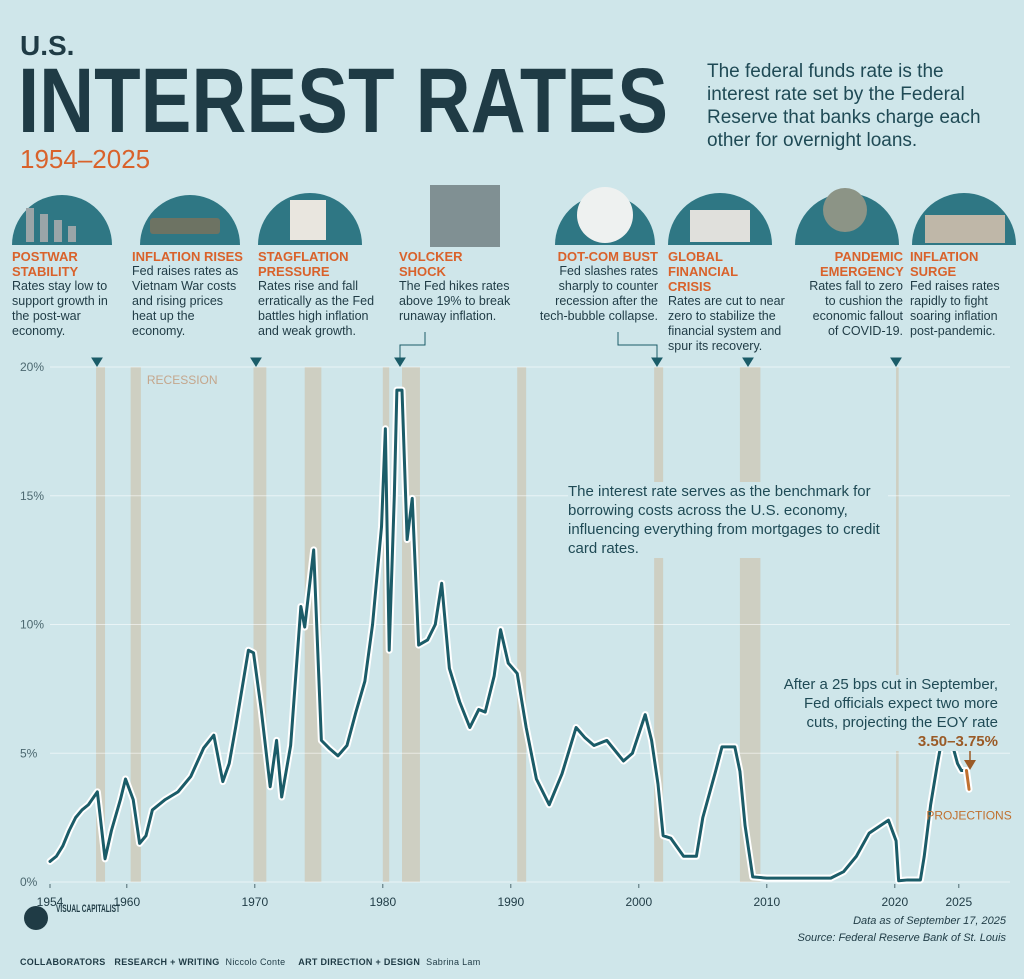 This screenshot has height=979, width=1024. Describe the element at coordinates (88, 909) in the screenshot. I see `brand: VISUAL CAPITALIST` at that location.